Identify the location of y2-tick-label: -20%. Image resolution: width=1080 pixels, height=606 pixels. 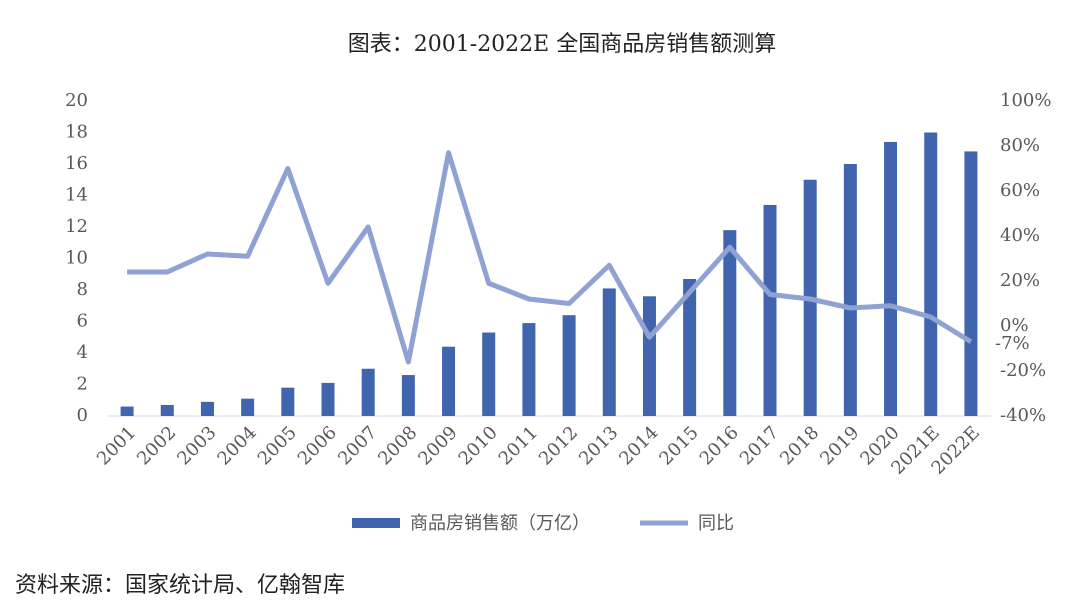
(1023, 370).